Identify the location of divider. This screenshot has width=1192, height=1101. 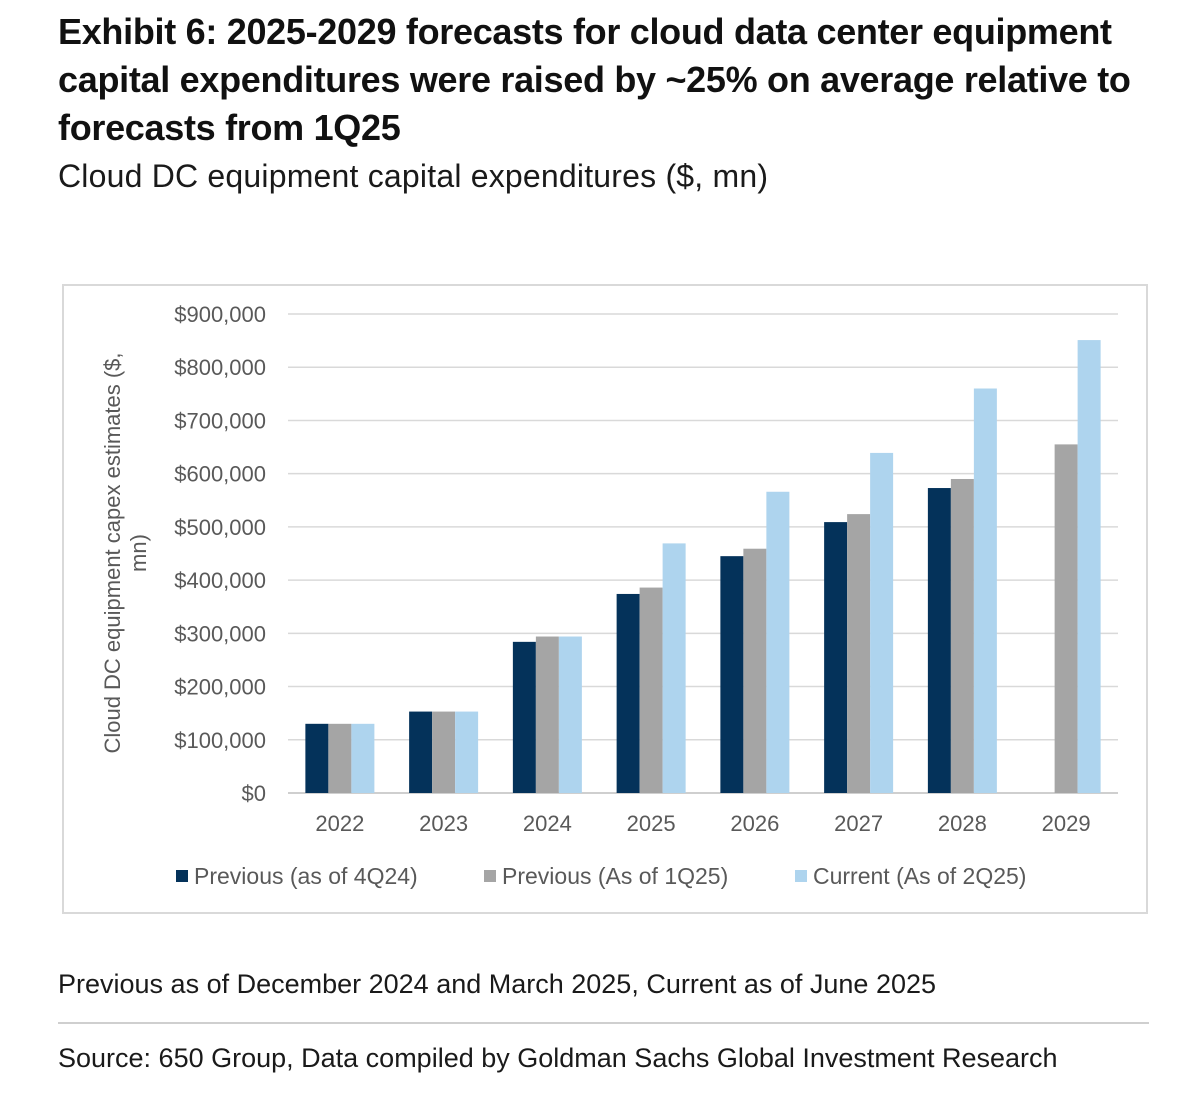
(603, 1023).